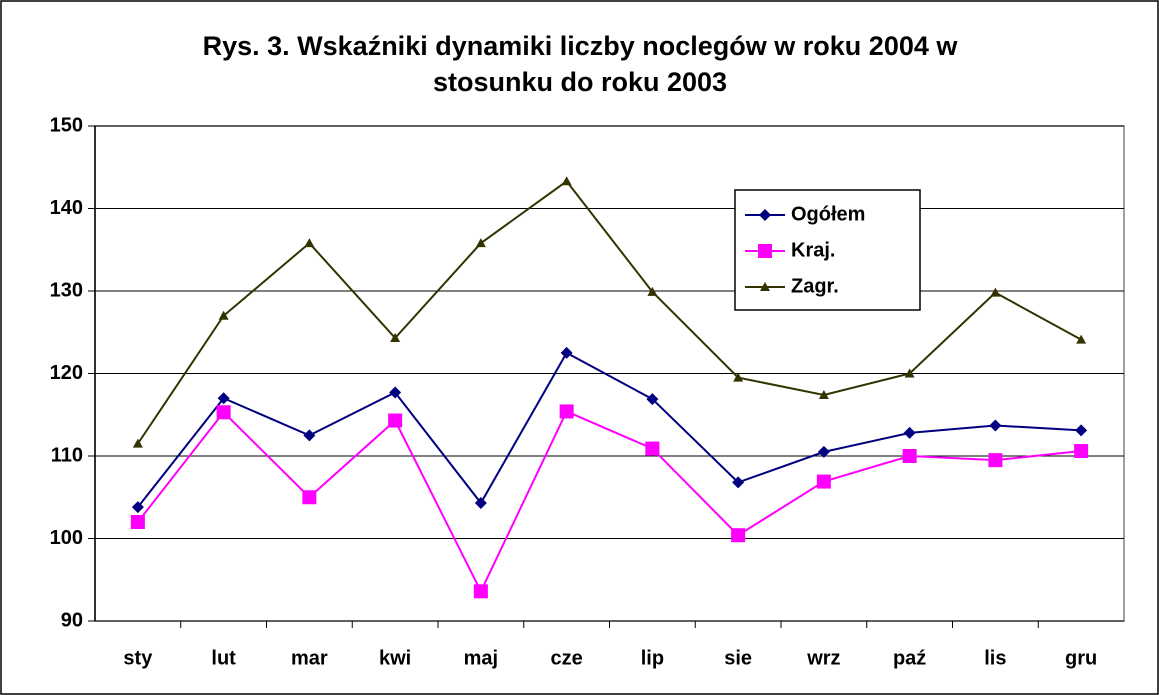  Describe the element at coordinates (823, 658) in the screenshot. I see `x-tick-label: wrz` at that location.